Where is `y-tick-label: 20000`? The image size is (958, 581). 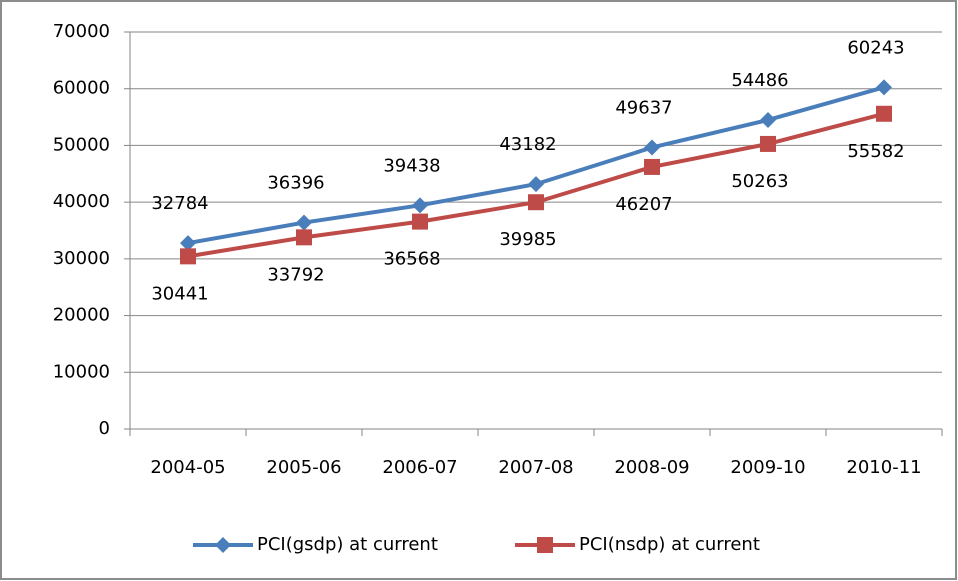 y-tick-label: 20000 is located at coordinates (81, 315).